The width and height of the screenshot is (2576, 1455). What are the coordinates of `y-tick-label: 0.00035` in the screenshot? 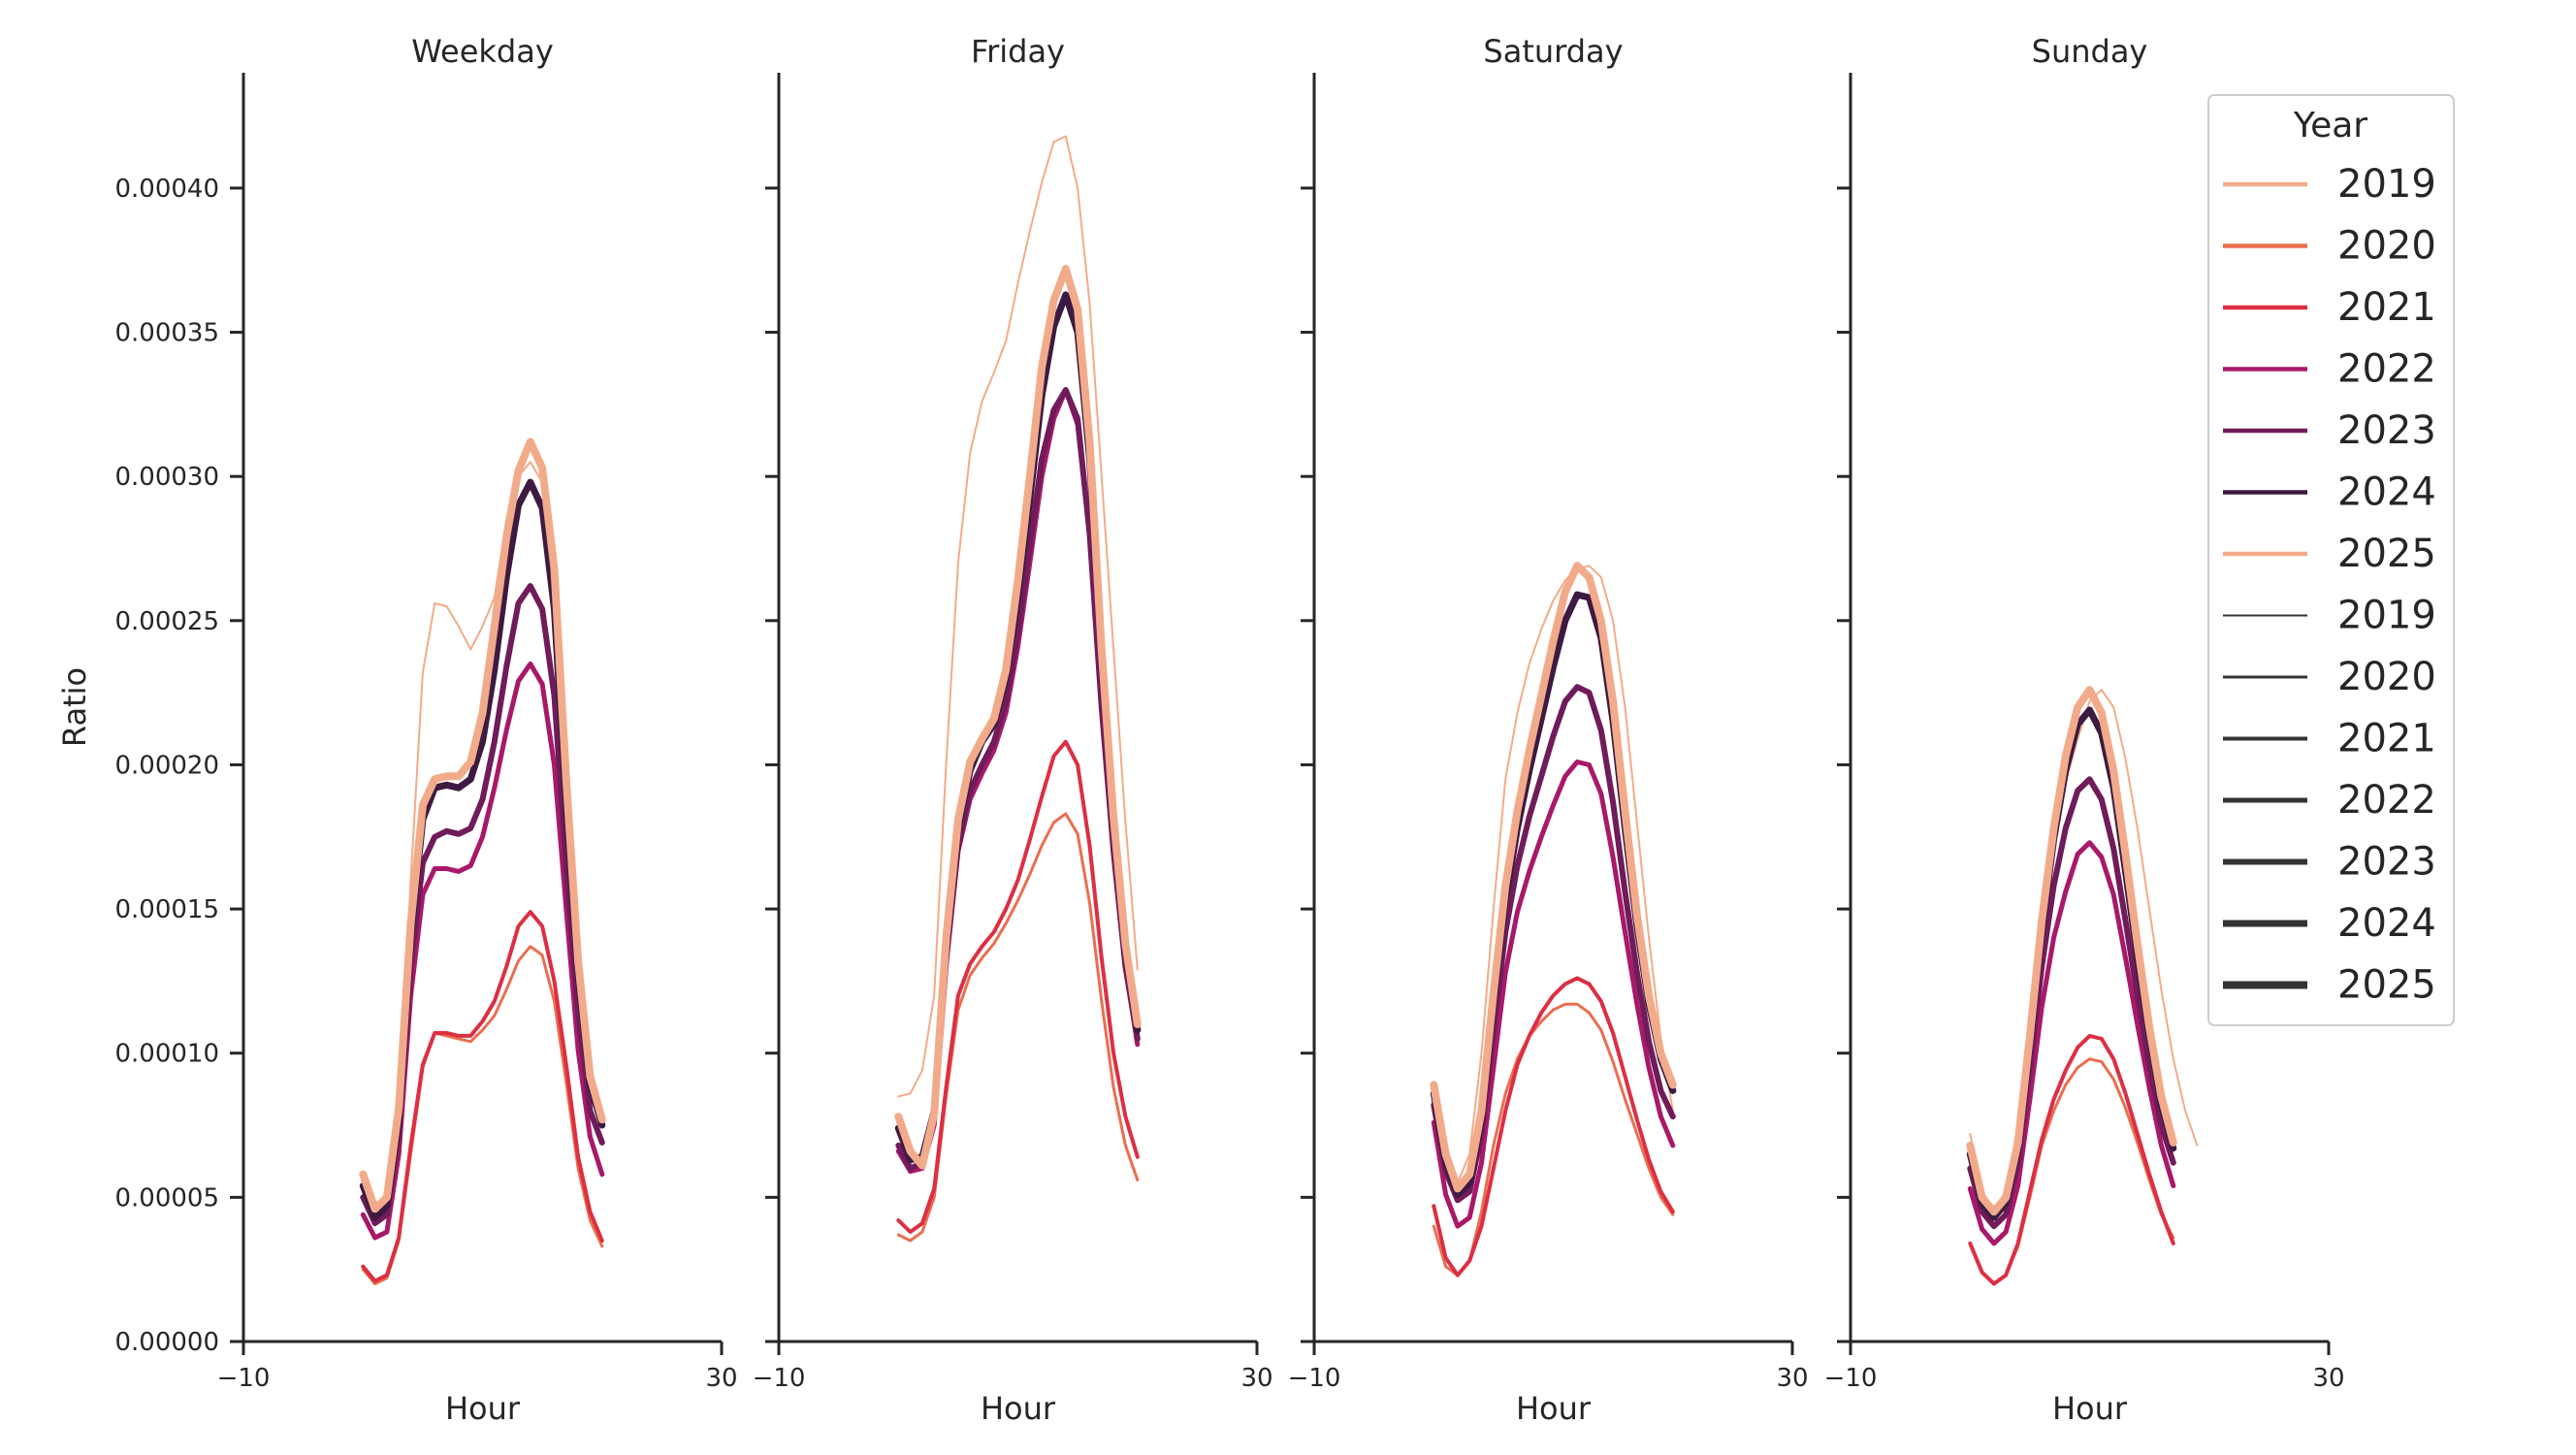 It's located at (166, 333).